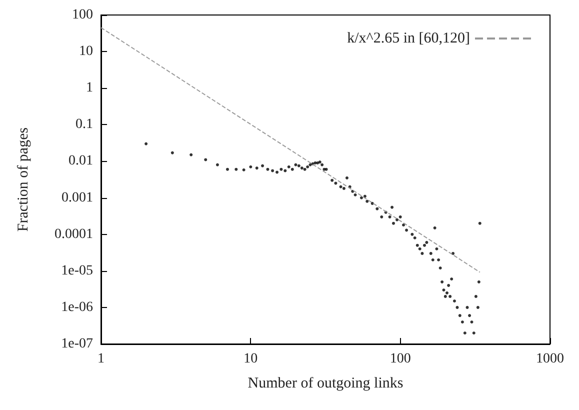  Describe the element at coordinates (408, 38) in the screenshot. I see `legend-label: k/x^2.65 in [60,120]` at that location.